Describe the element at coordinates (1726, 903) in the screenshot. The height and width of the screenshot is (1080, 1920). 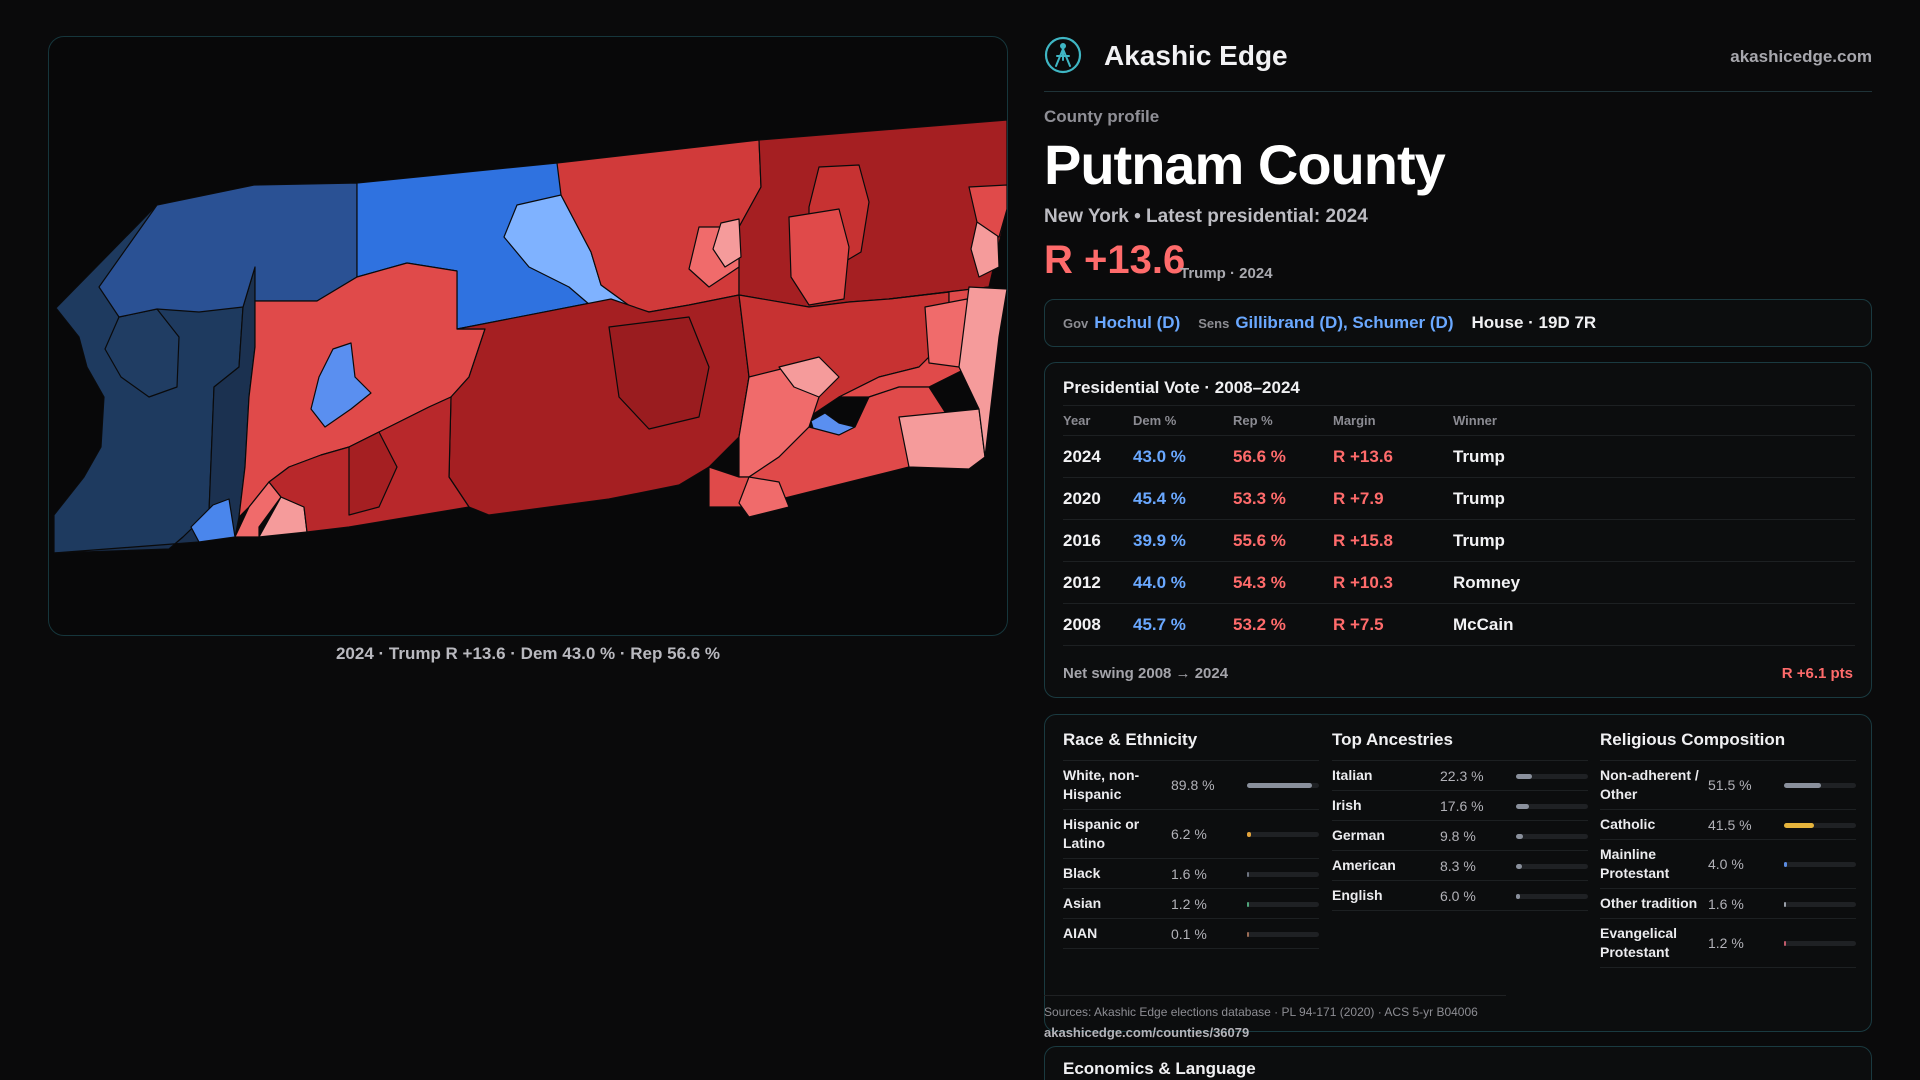
I see `item-percent: 1.6 %` at that location.